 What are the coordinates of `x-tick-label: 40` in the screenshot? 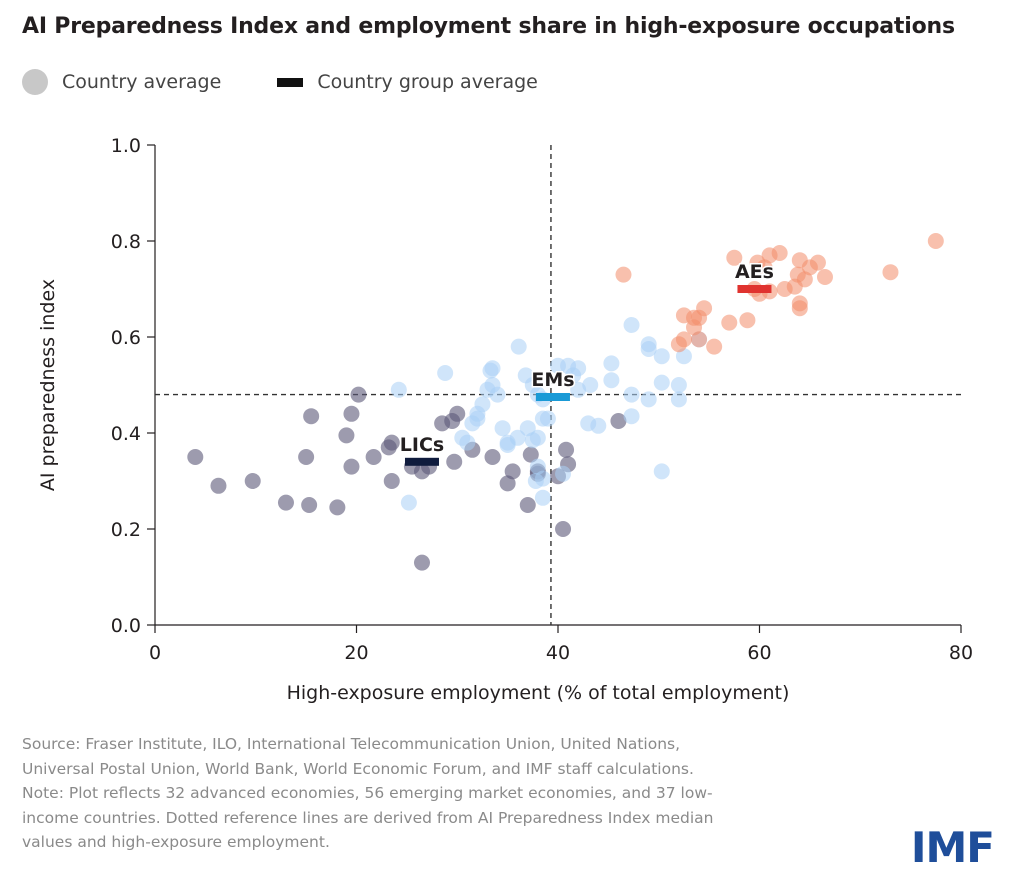 It's located at (558, 653).